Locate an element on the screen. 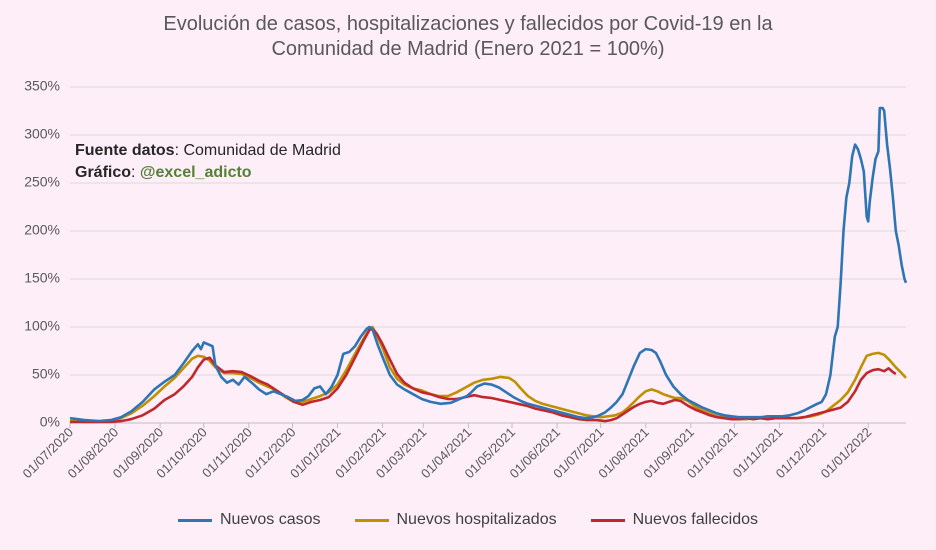  legend-swatch-casos is located at coordinates (195, 520).